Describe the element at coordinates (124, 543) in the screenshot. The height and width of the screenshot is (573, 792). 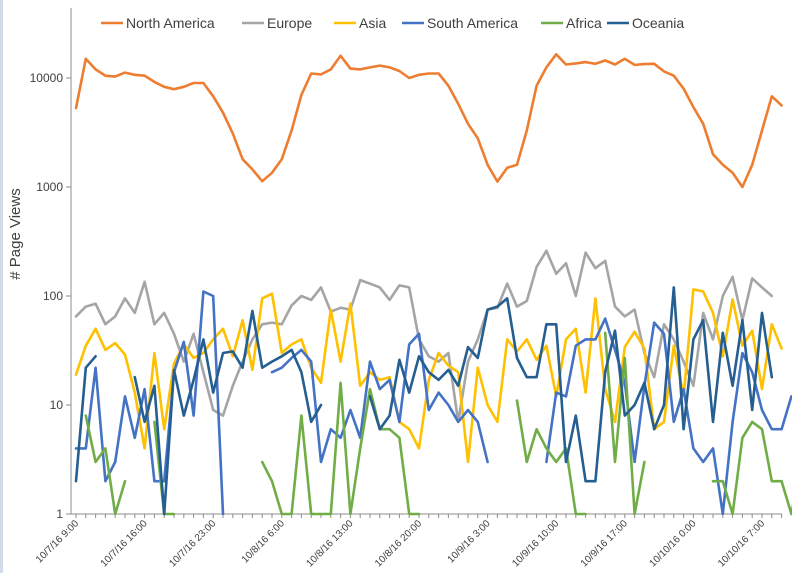
I see `x-tick-label: 10/7/16 16:00` at that location.